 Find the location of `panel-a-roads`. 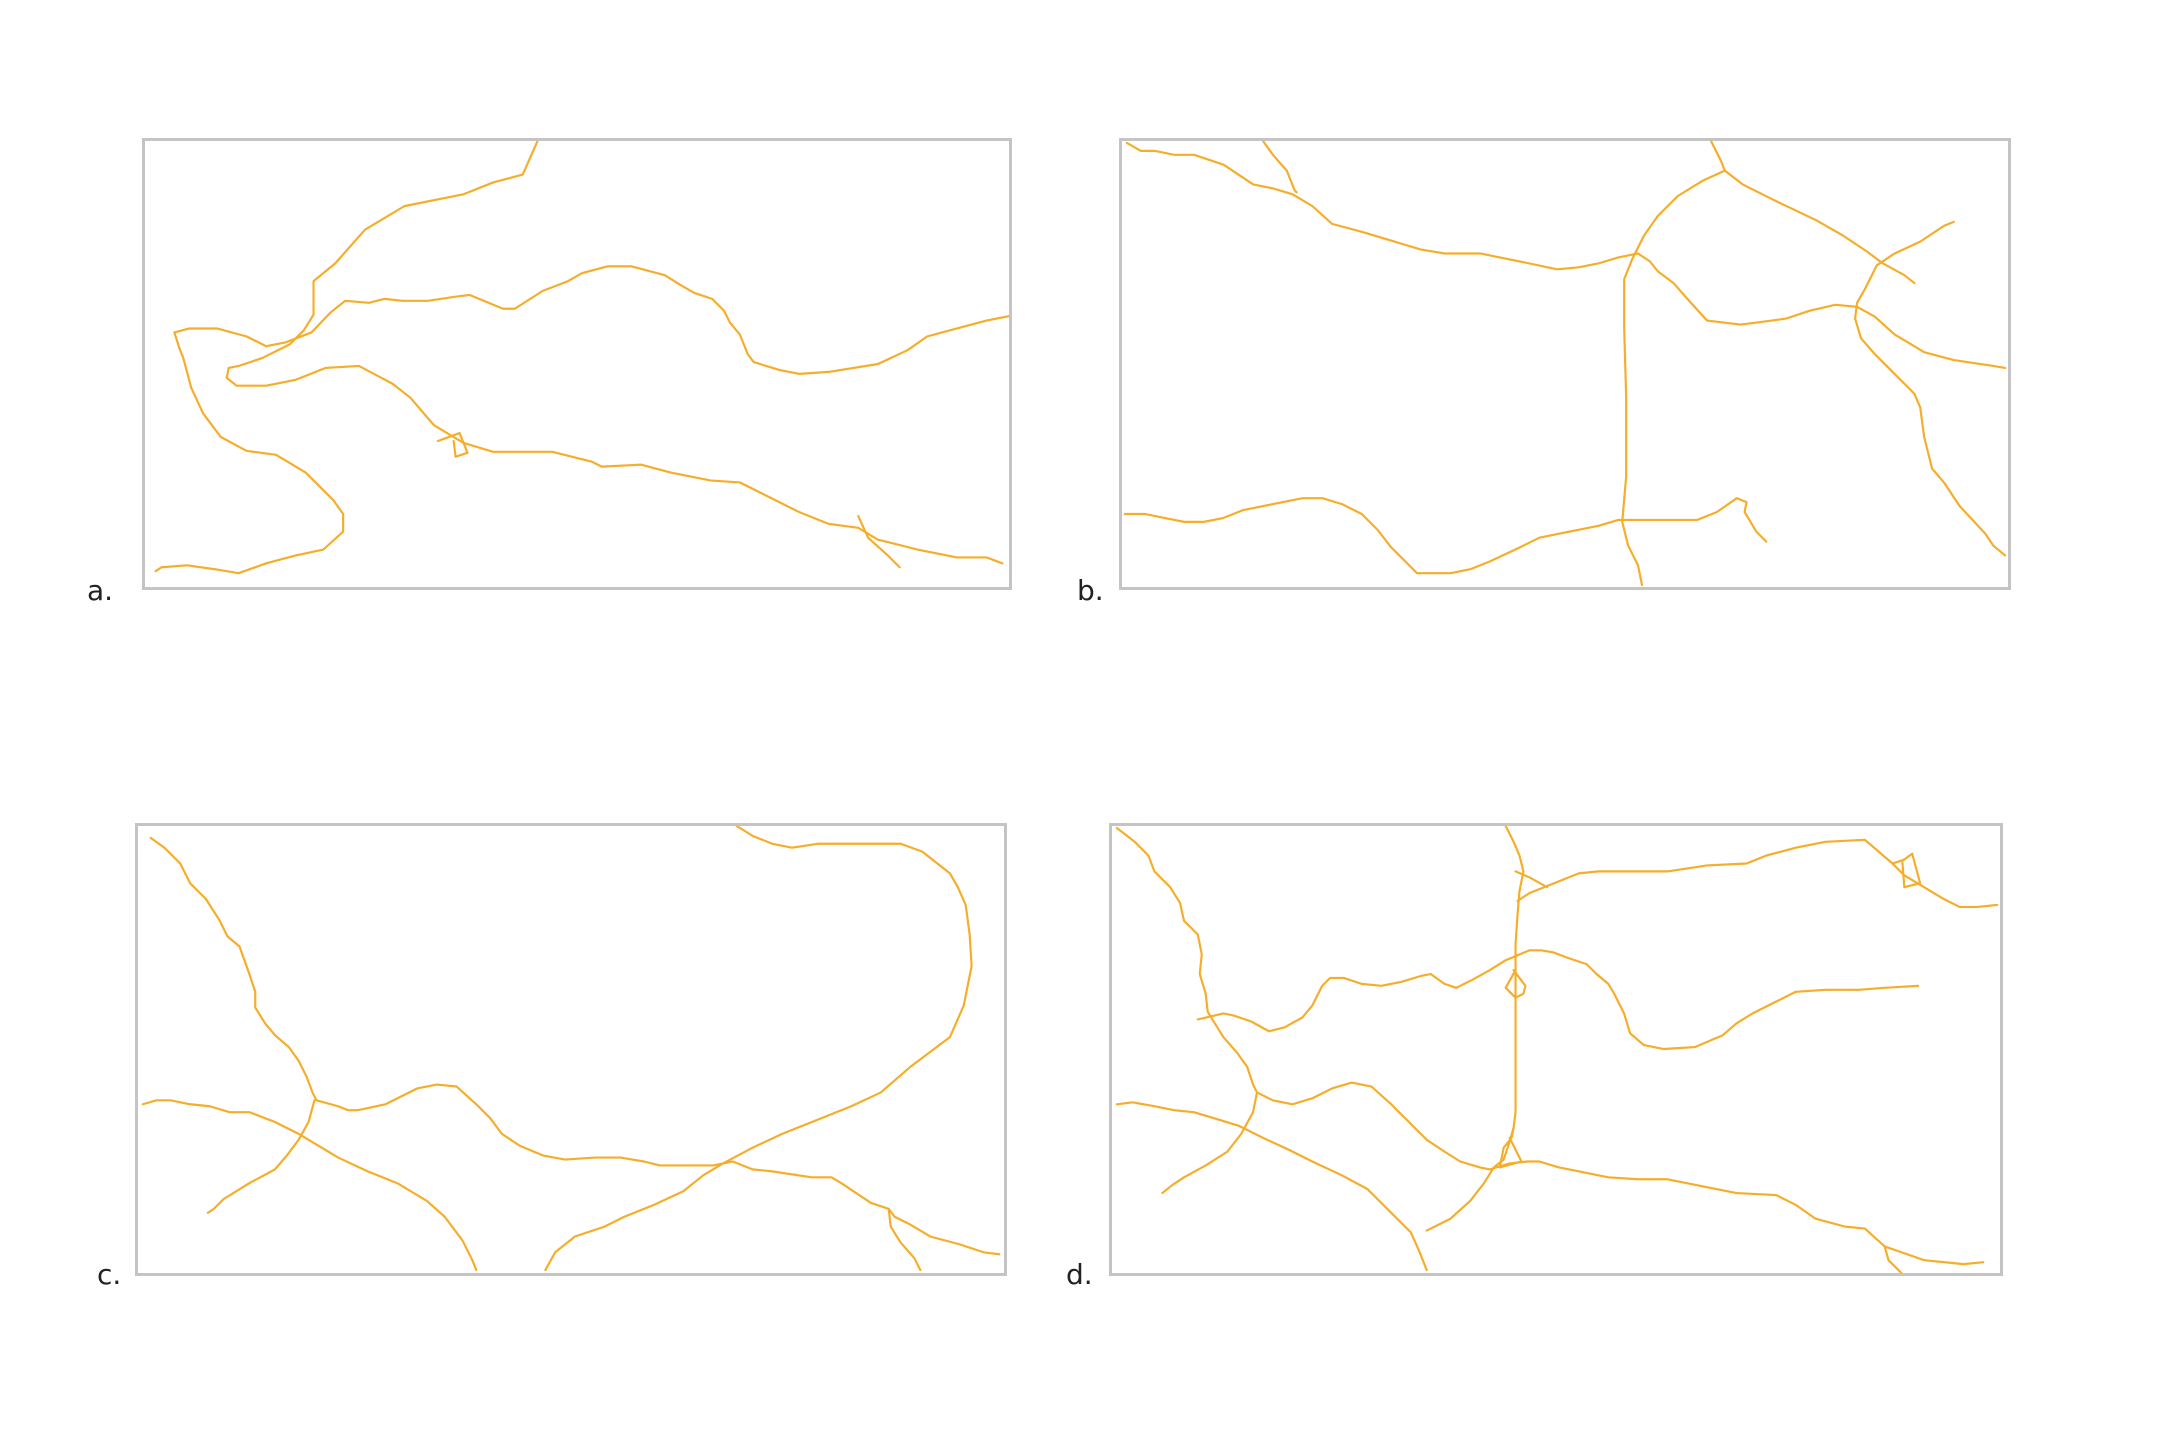

panel-a-roads is located at coordinates (581, 358).